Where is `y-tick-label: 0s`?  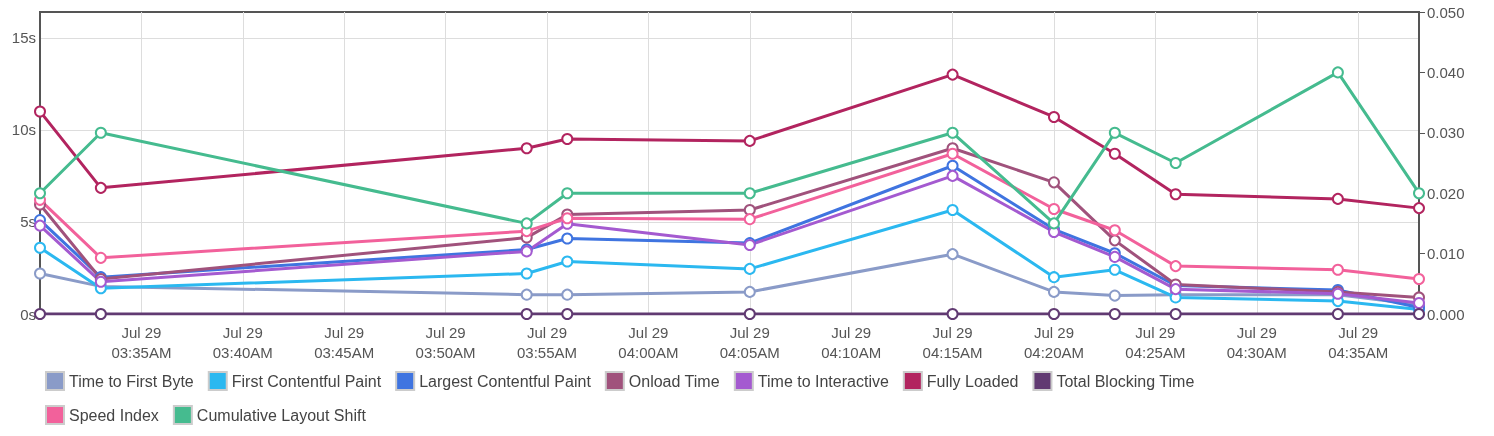
y-tick-label: 0s is located at coordinates (28, 314).